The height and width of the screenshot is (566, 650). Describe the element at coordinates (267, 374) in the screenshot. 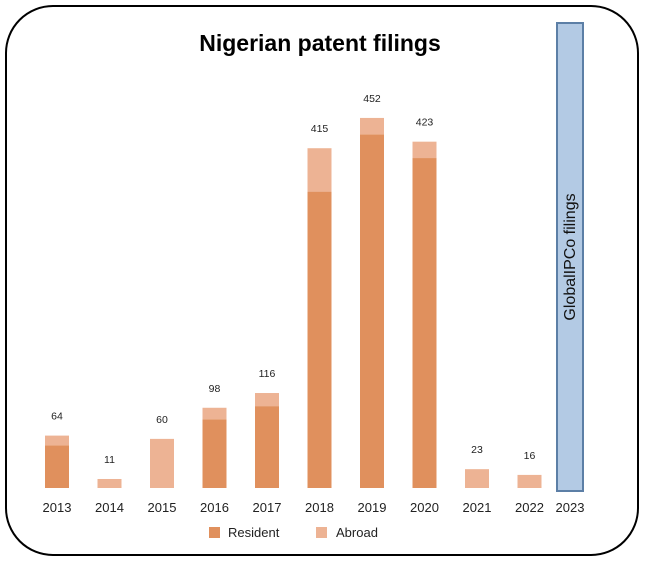

I see `data-label-2017: 116` at that location.